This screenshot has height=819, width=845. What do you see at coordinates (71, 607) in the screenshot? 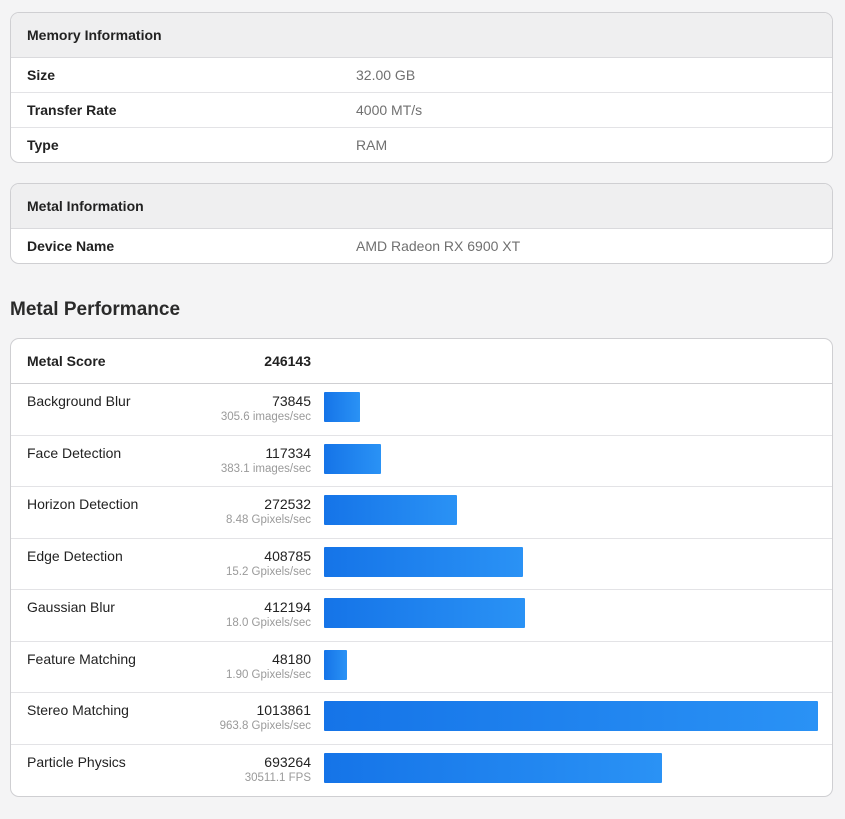
I see `test-name: Gaussian Blur` at bounding box center [71, 607].